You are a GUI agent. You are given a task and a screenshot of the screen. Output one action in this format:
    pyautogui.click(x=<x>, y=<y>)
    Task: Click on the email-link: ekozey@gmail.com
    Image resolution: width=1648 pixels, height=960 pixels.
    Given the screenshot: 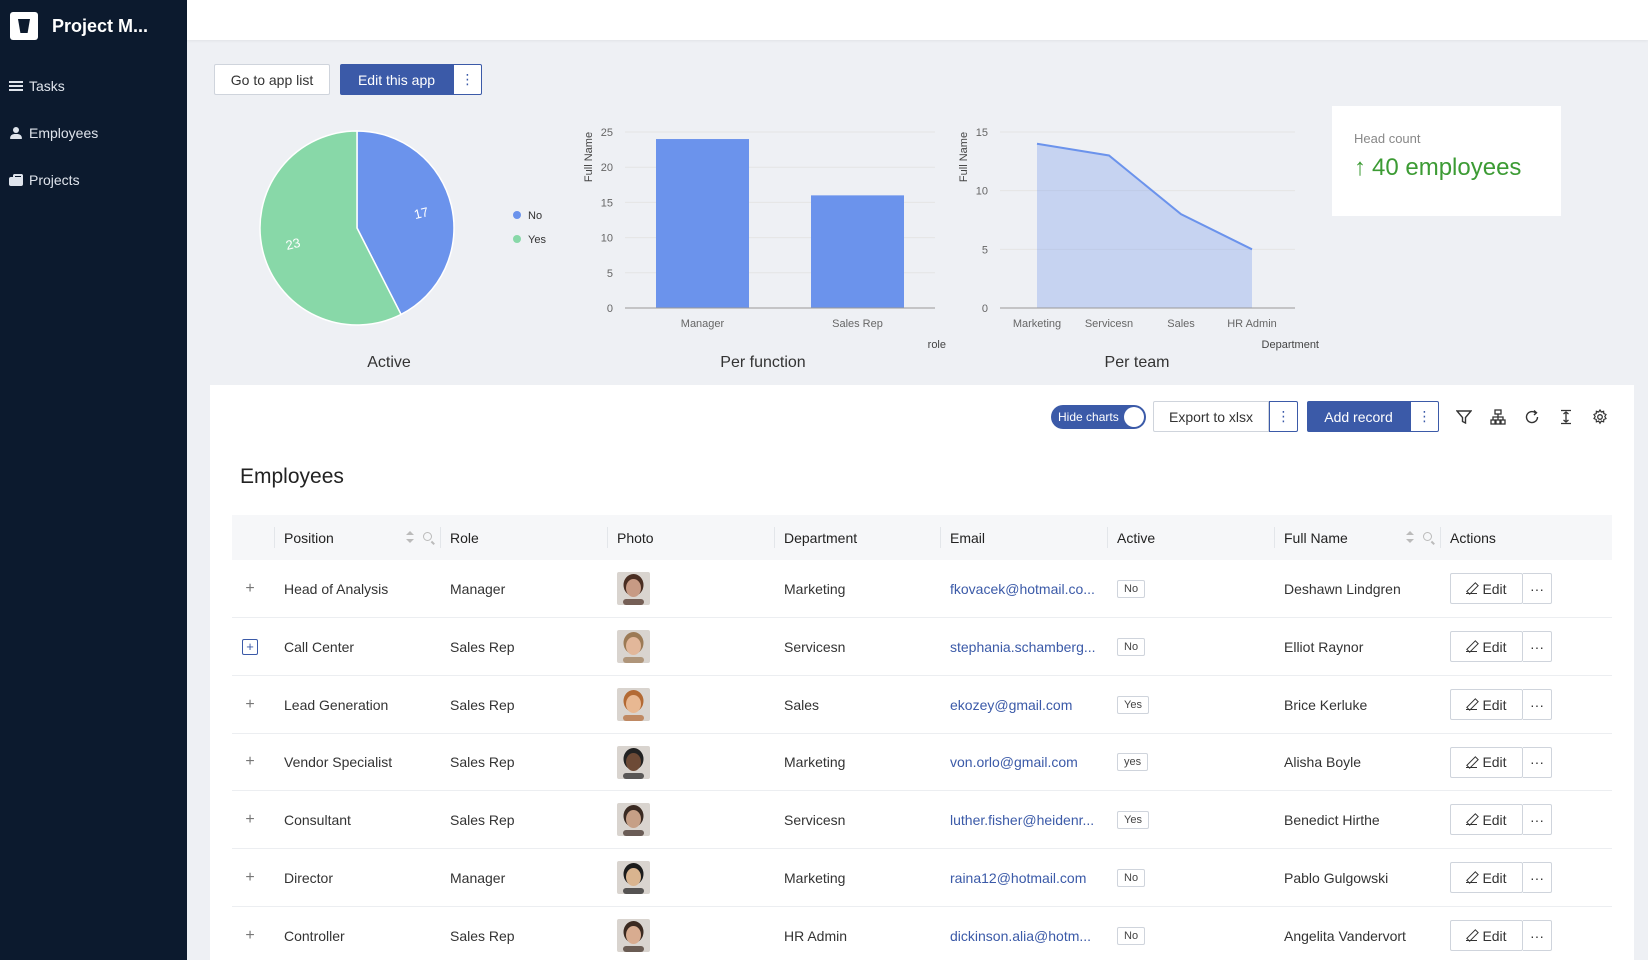 What is the action you would take?
    pyautogui.click(x=1011, y=704)
    